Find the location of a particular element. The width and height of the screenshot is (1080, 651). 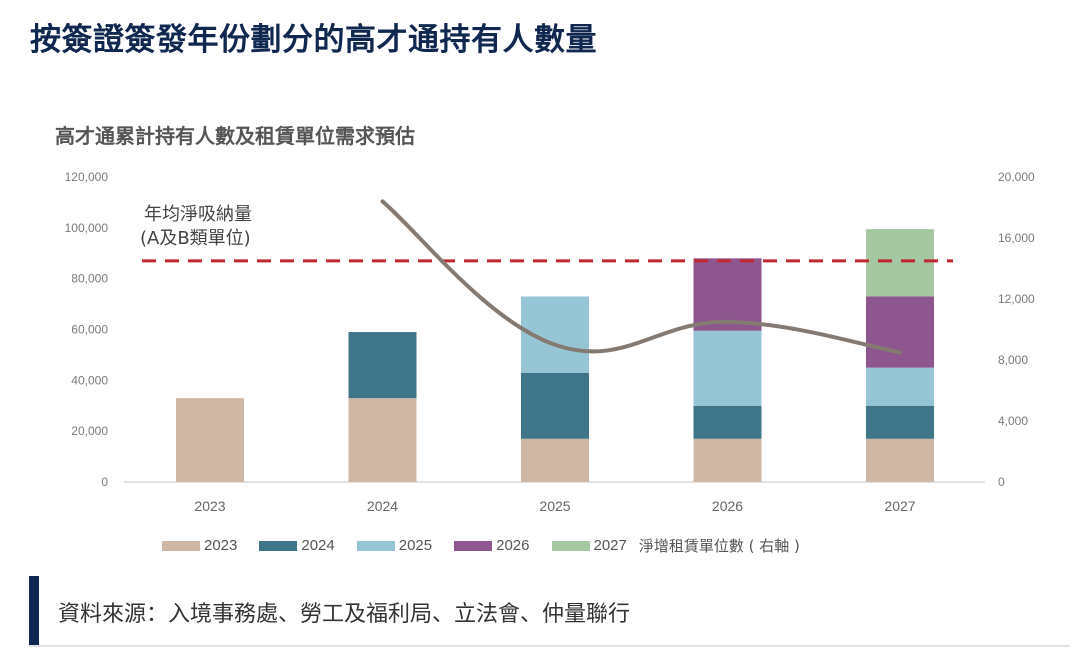

bar-segment-2027-2025 is located at coordinates (900, 386).